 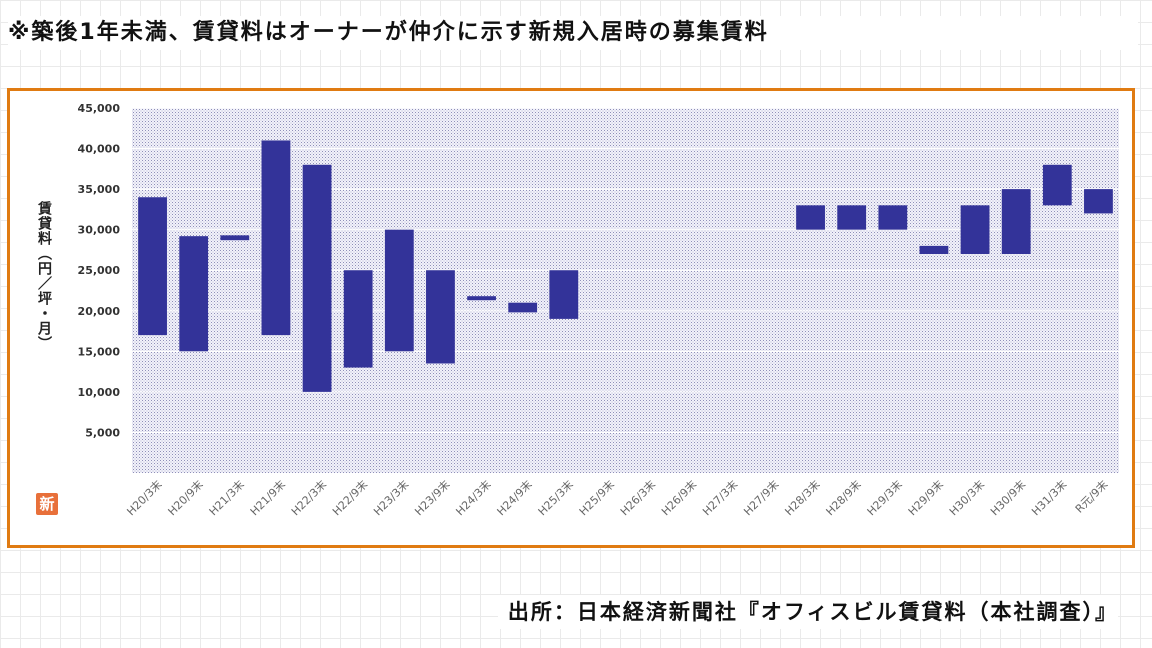 I want to click on x-tick-label: H23/3末, so click(x=390, y=497).